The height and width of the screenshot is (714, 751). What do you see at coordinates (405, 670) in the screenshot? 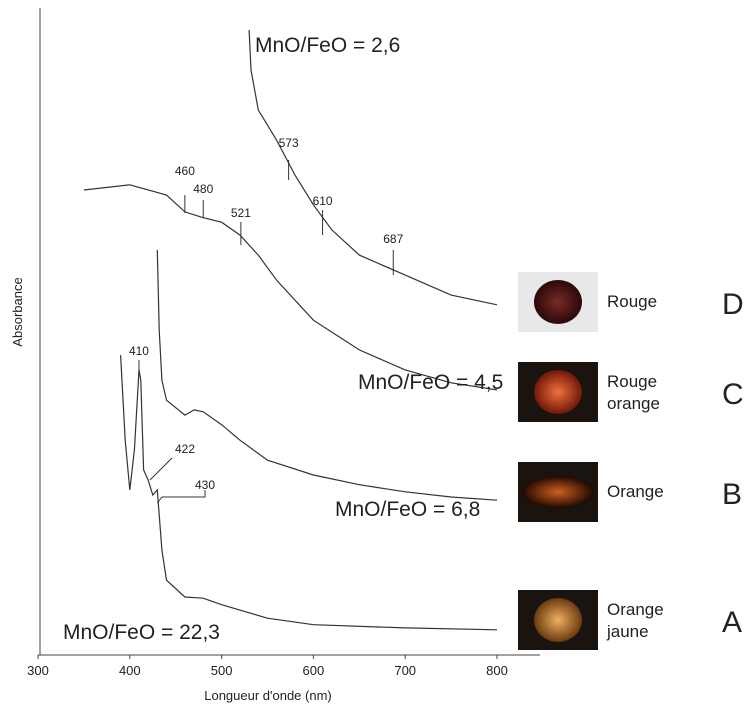
I see `x-tick-label: 700` at bounding box center [405, 670].